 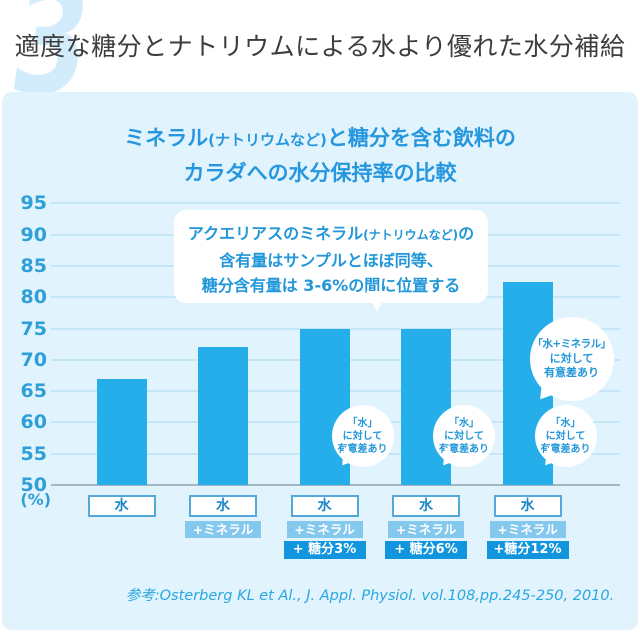 What do you see at coordinates (166, 138) in the screenshot?
I see `chart-title-line1-main: ミネラル` at bounding box center [166, 138].